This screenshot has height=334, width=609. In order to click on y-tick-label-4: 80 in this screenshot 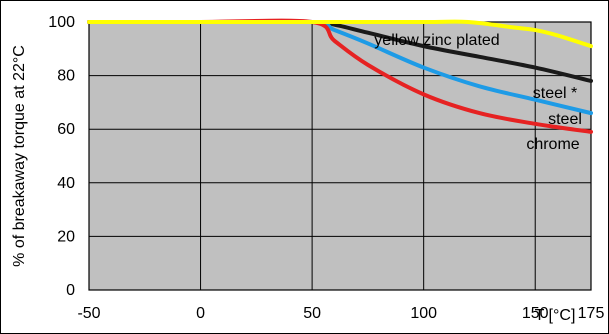, I will do `click(66, 76)`.